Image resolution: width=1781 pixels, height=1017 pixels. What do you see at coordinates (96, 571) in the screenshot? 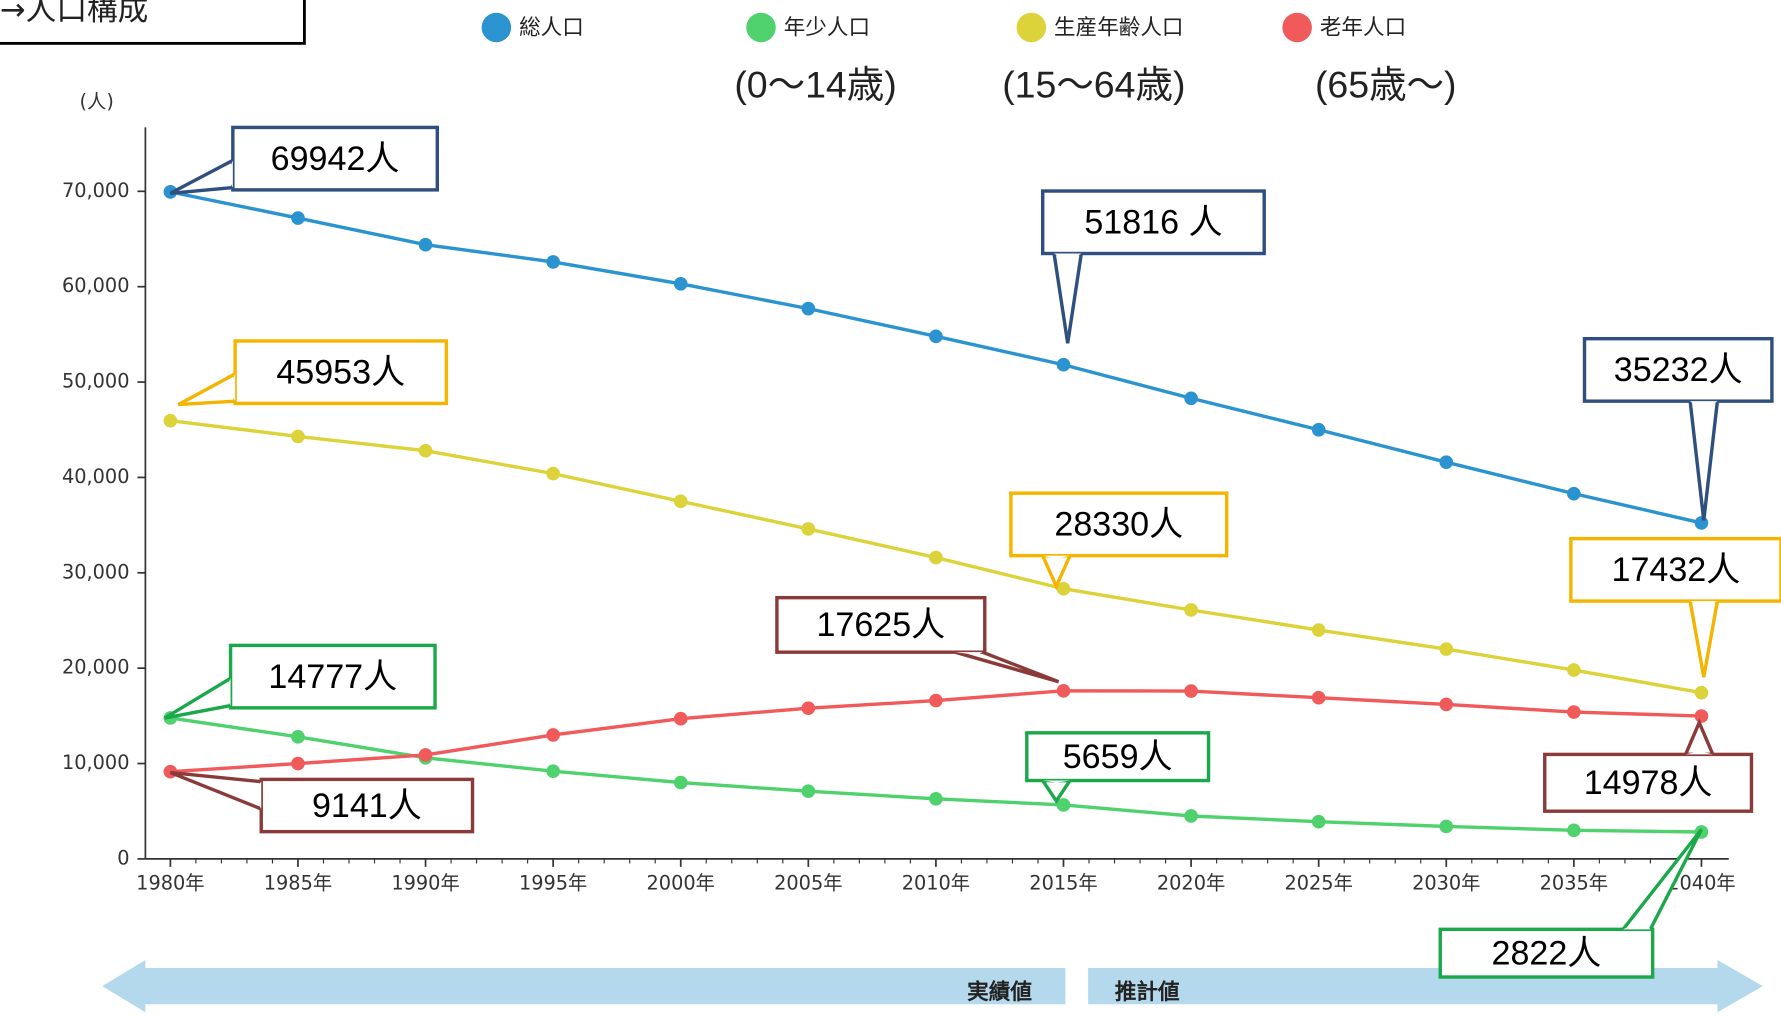
I see `y-tick-label: 30,000` at bounding box center [96, 571].